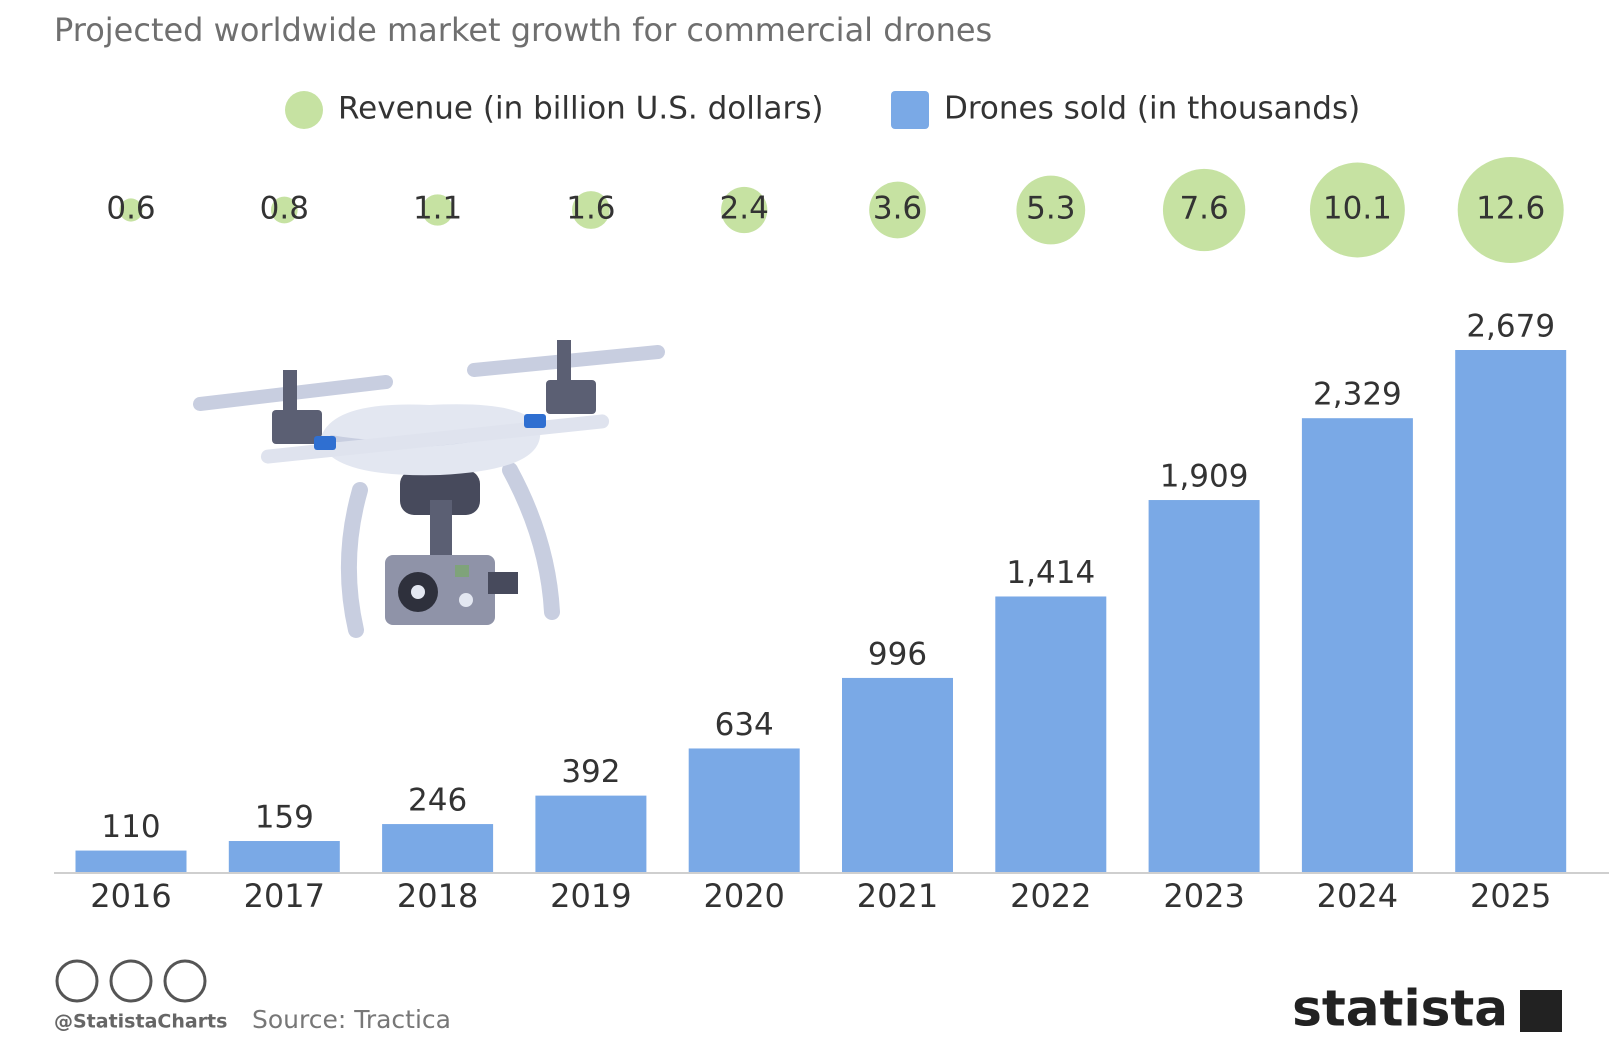  I want to click on x-tick-label: 2022, so click(1050, 896).